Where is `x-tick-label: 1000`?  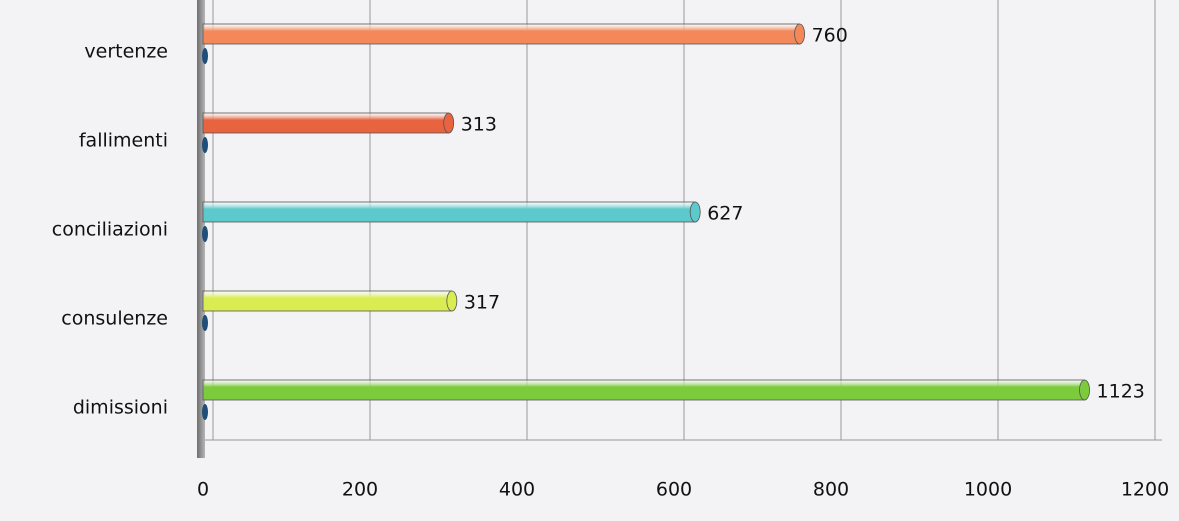
x-tick-label: 1000 is located at coordinates (988, 490).